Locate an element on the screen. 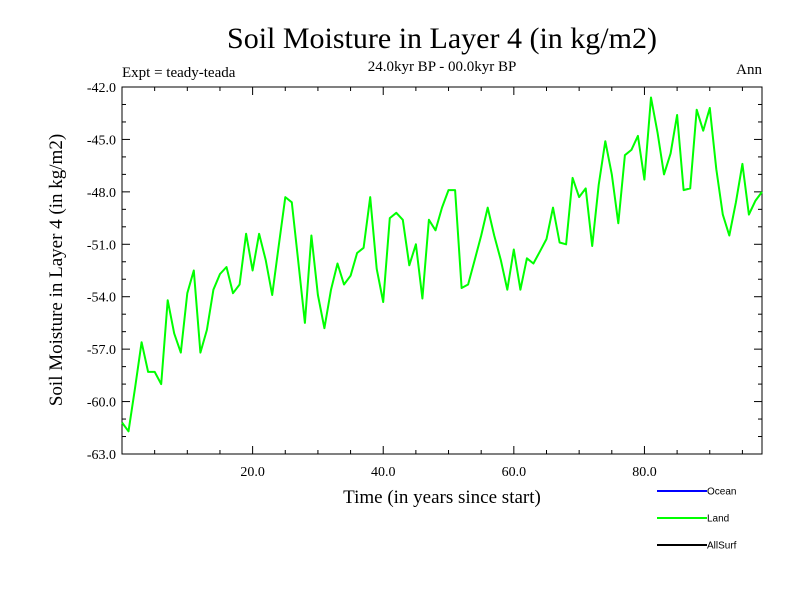 Image resolution: width=800 pixels, height=600 pixels. y-tick-label: -57.0 is located at coordinates (101, 350).